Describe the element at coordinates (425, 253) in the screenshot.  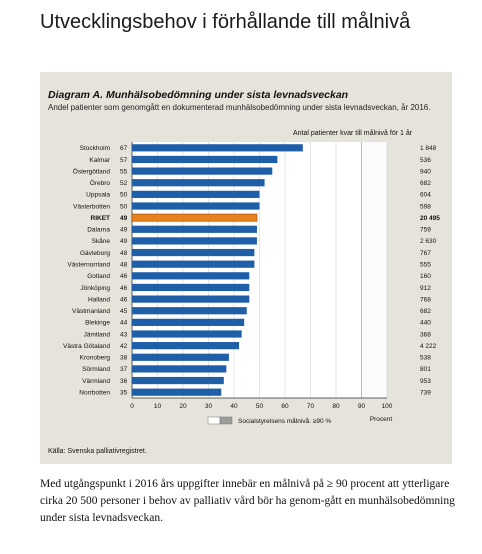
I see `count-label: 767` at that location.